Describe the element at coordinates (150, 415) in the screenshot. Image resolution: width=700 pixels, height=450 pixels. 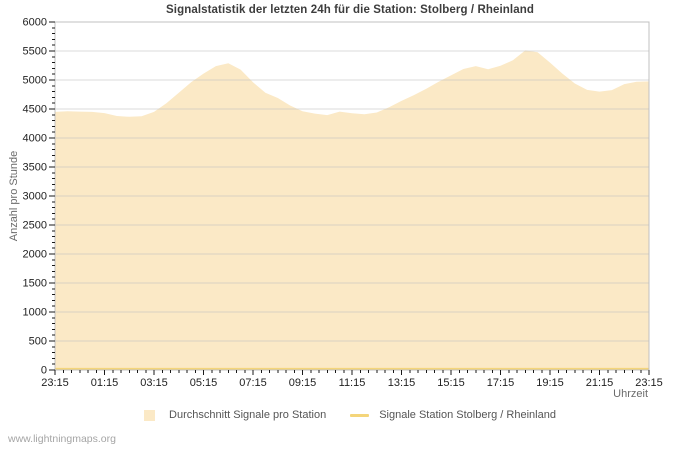
I see `area-swatch-icon` at that location.